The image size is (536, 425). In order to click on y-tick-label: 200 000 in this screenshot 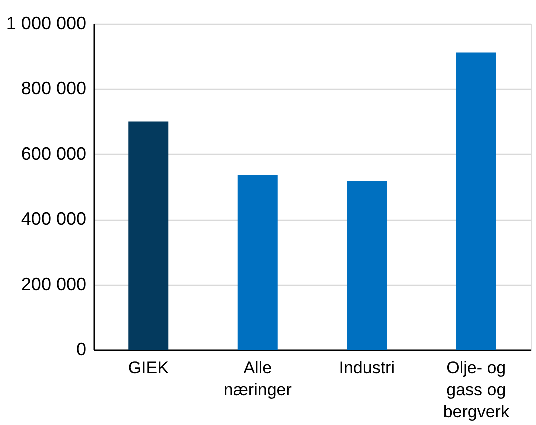, I will do `click(53, 284)`.